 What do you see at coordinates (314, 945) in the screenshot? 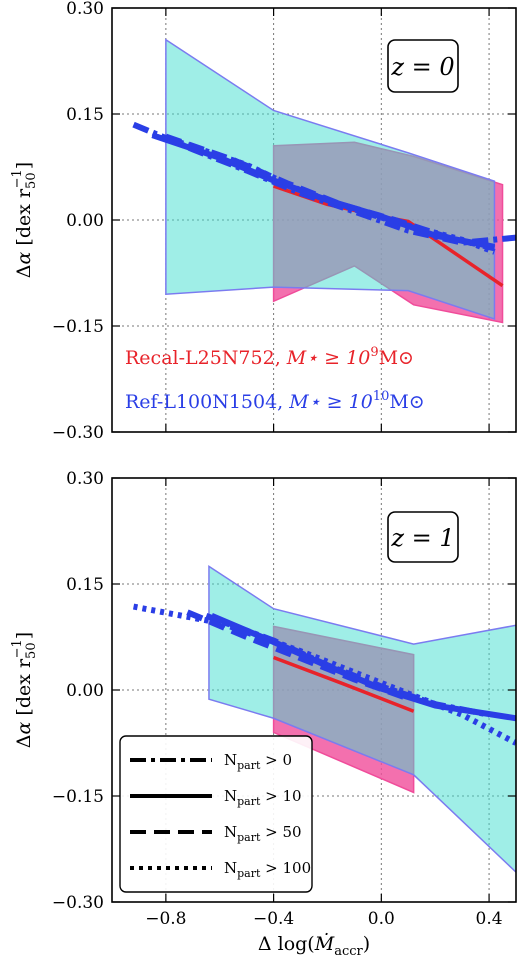
I see `x-axis-label: Δ log(Ṁaccr)` at bounding box center [314, 945].